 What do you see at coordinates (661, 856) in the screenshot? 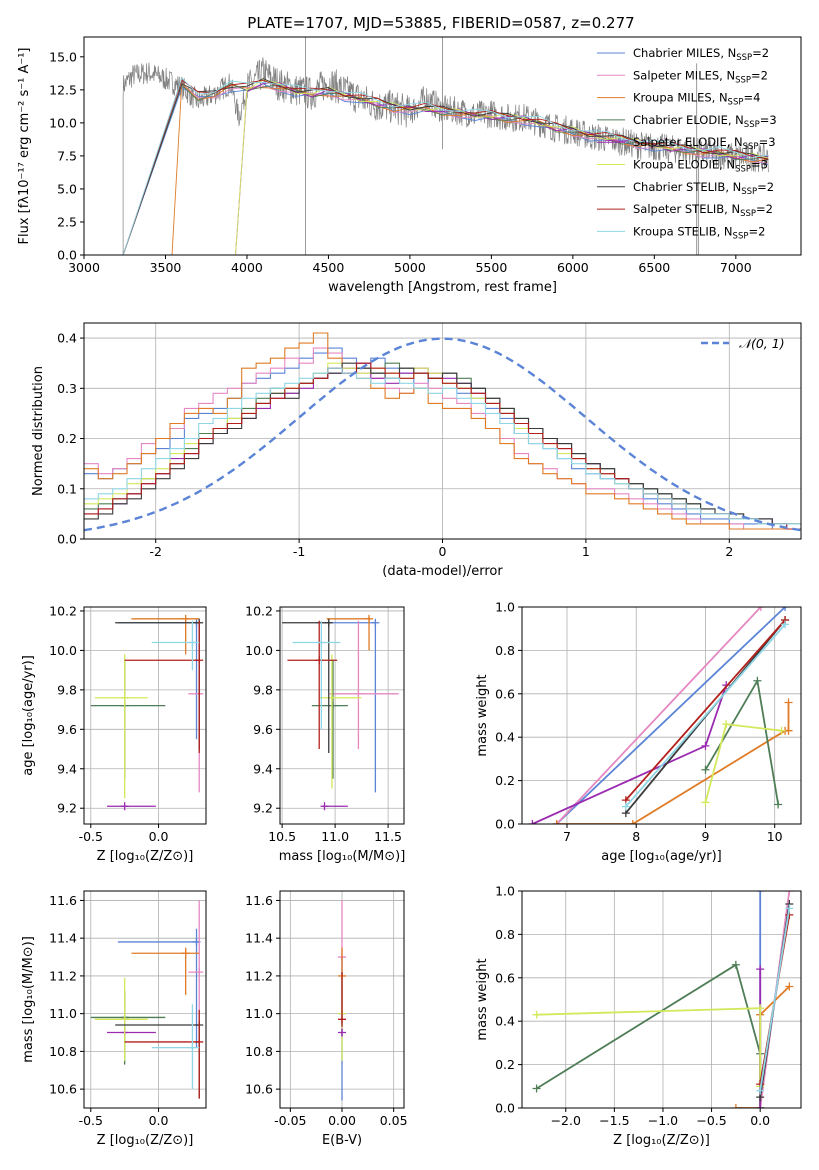
I see `x-axis-label: age [log₁₀(age/yr)]` at bounding box center [661, 856].